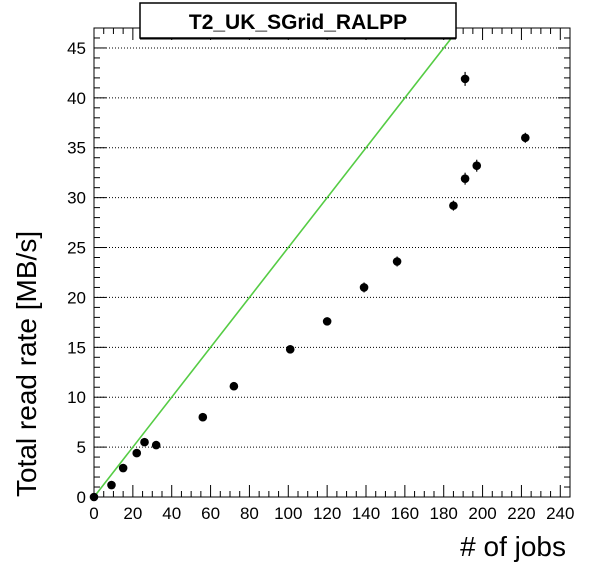 This screenshot has height=572, width=596. Describe the element at coordinates (93, 513) in the screenshot. I see `x-tick-label: 0` at that location.